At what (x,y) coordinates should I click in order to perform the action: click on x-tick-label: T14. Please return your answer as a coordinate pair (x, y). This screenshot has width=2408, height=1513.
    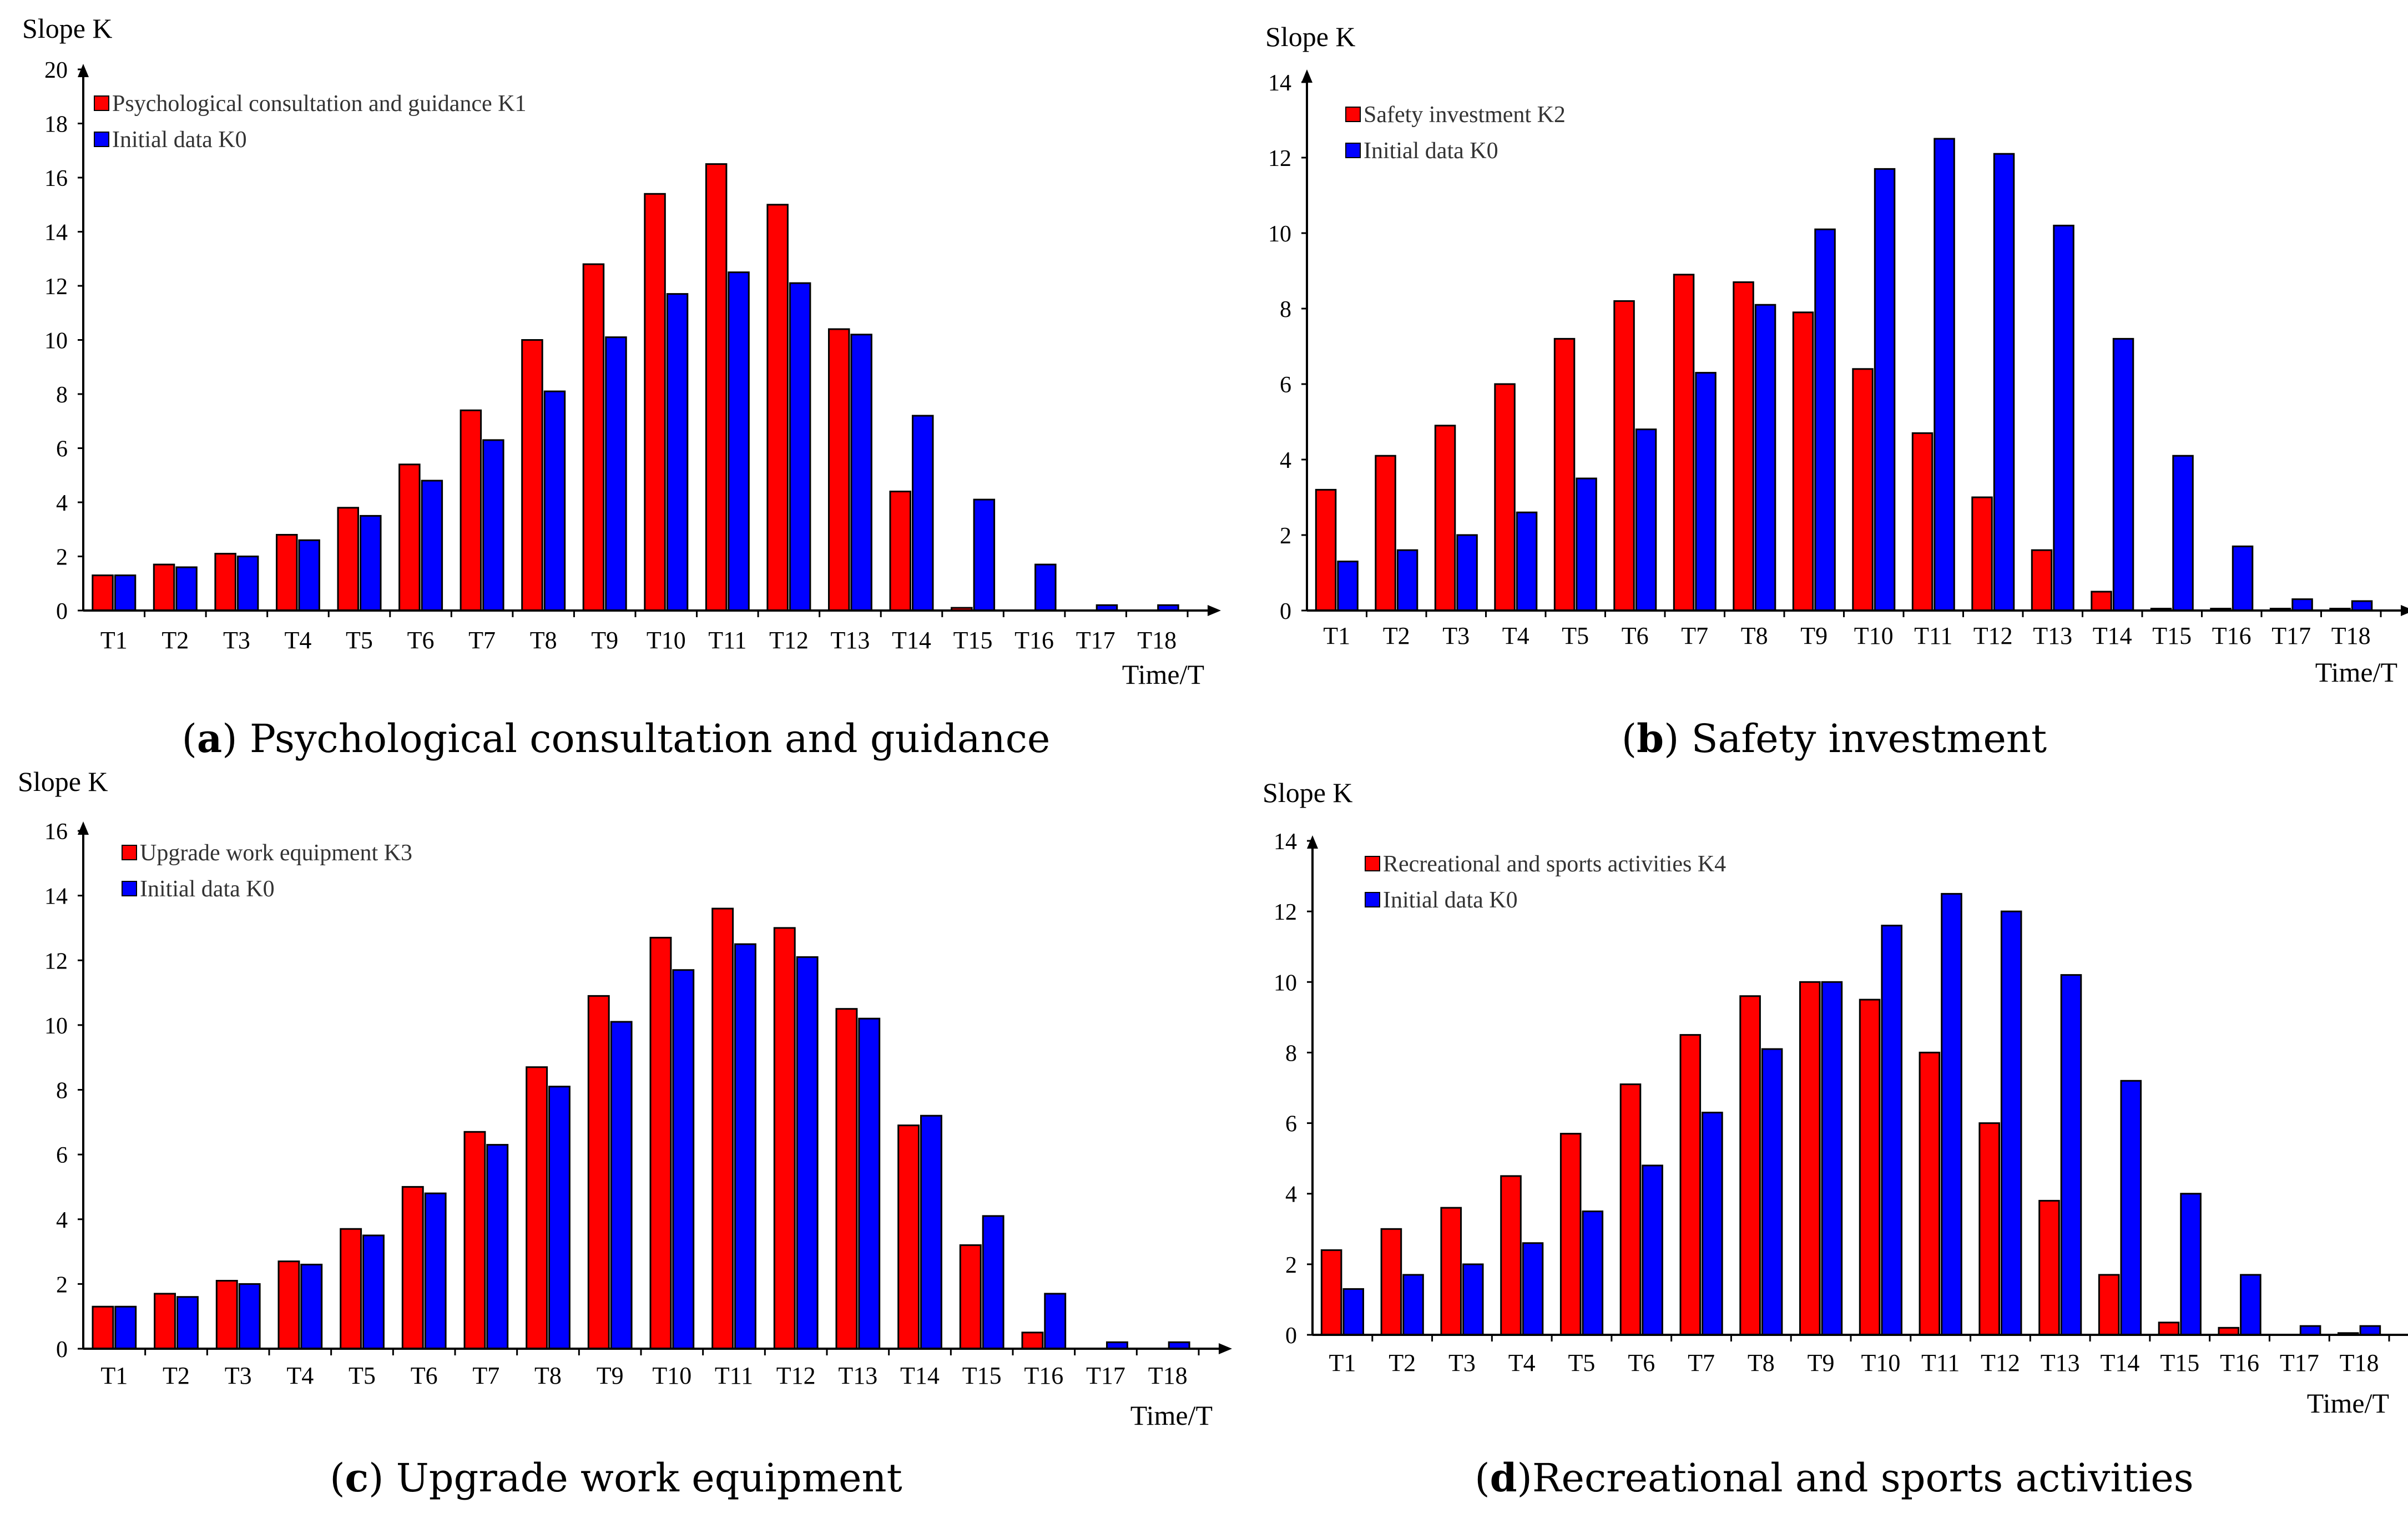
    Looking at the image, I should click on (2112, 636).